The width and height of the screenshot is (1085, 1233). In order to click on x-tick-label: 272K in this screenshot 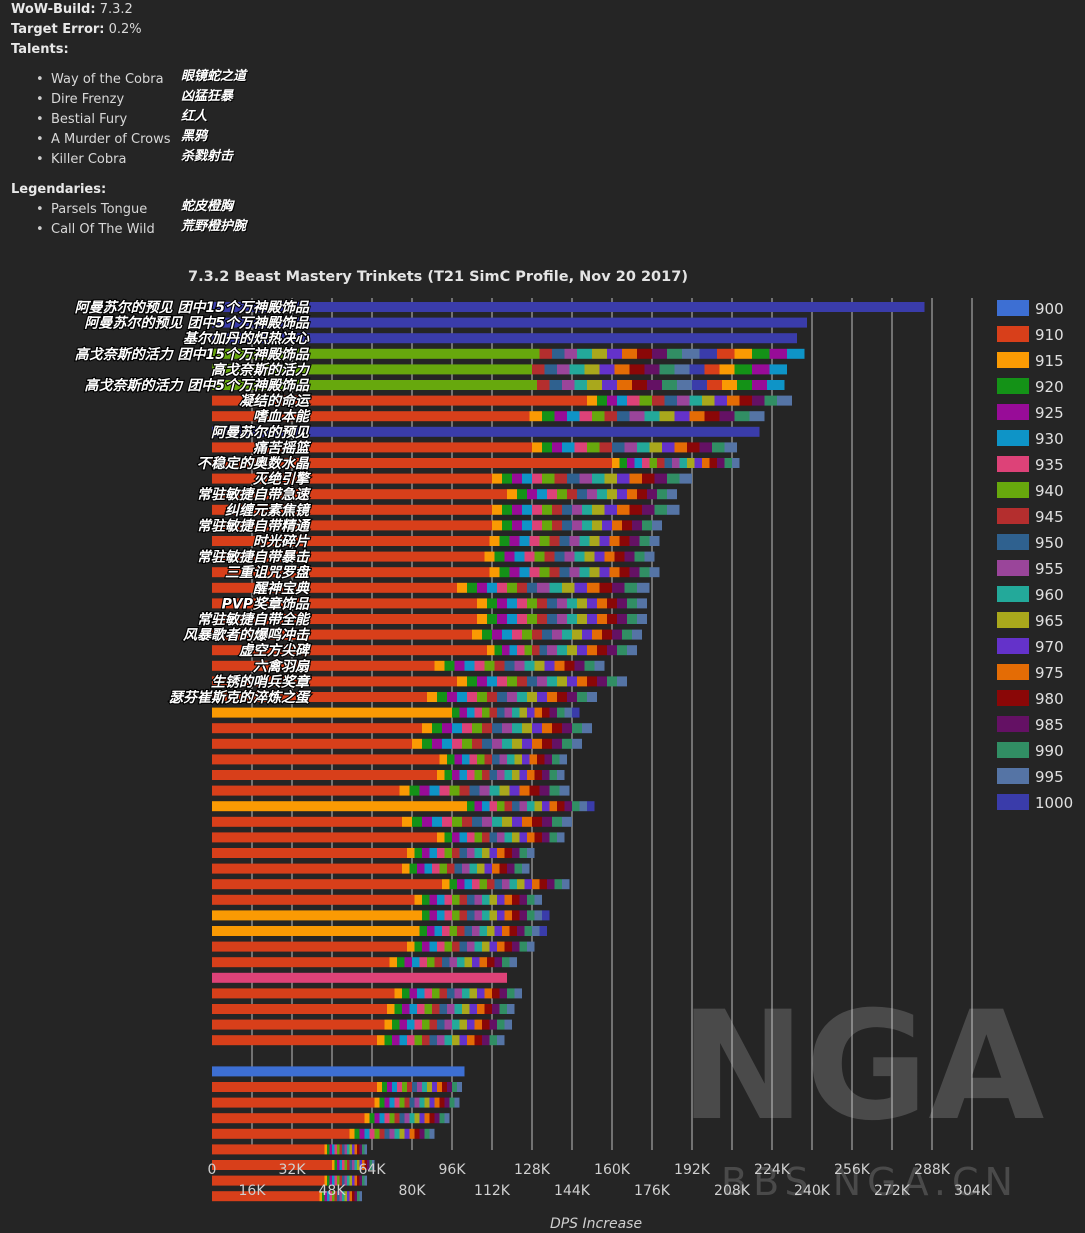, I will do `click(892, 1191)`.